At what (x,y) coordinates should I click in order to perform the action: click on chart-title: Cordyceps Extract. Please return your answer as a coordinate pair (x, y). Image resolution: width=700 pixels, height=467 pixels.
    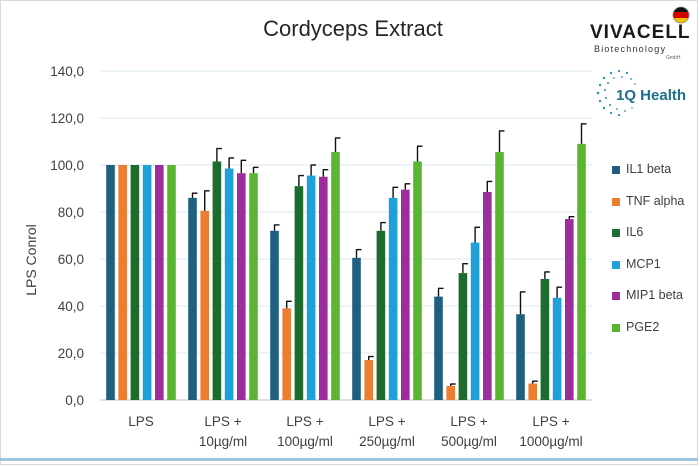
    Looking at the image, I should click on (353, 28).